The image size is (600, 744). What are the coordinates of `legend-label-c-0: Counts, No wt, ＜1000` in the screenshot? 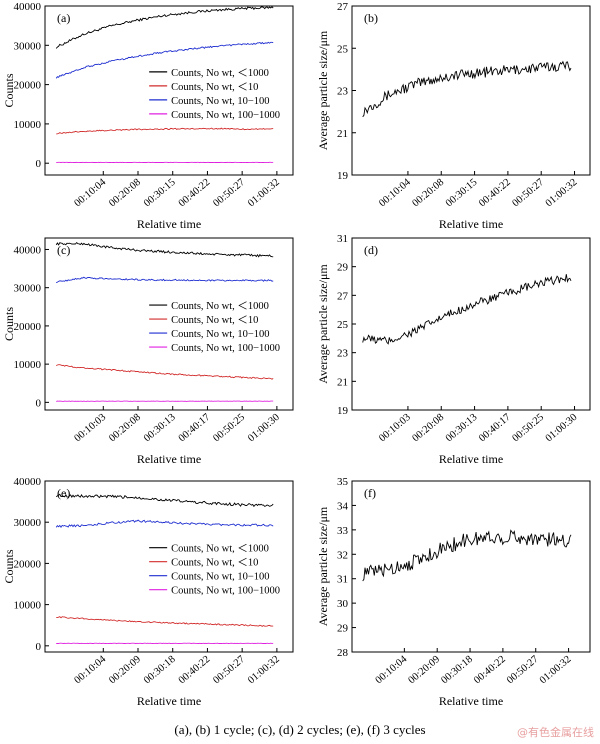 It's located at (220, 306).